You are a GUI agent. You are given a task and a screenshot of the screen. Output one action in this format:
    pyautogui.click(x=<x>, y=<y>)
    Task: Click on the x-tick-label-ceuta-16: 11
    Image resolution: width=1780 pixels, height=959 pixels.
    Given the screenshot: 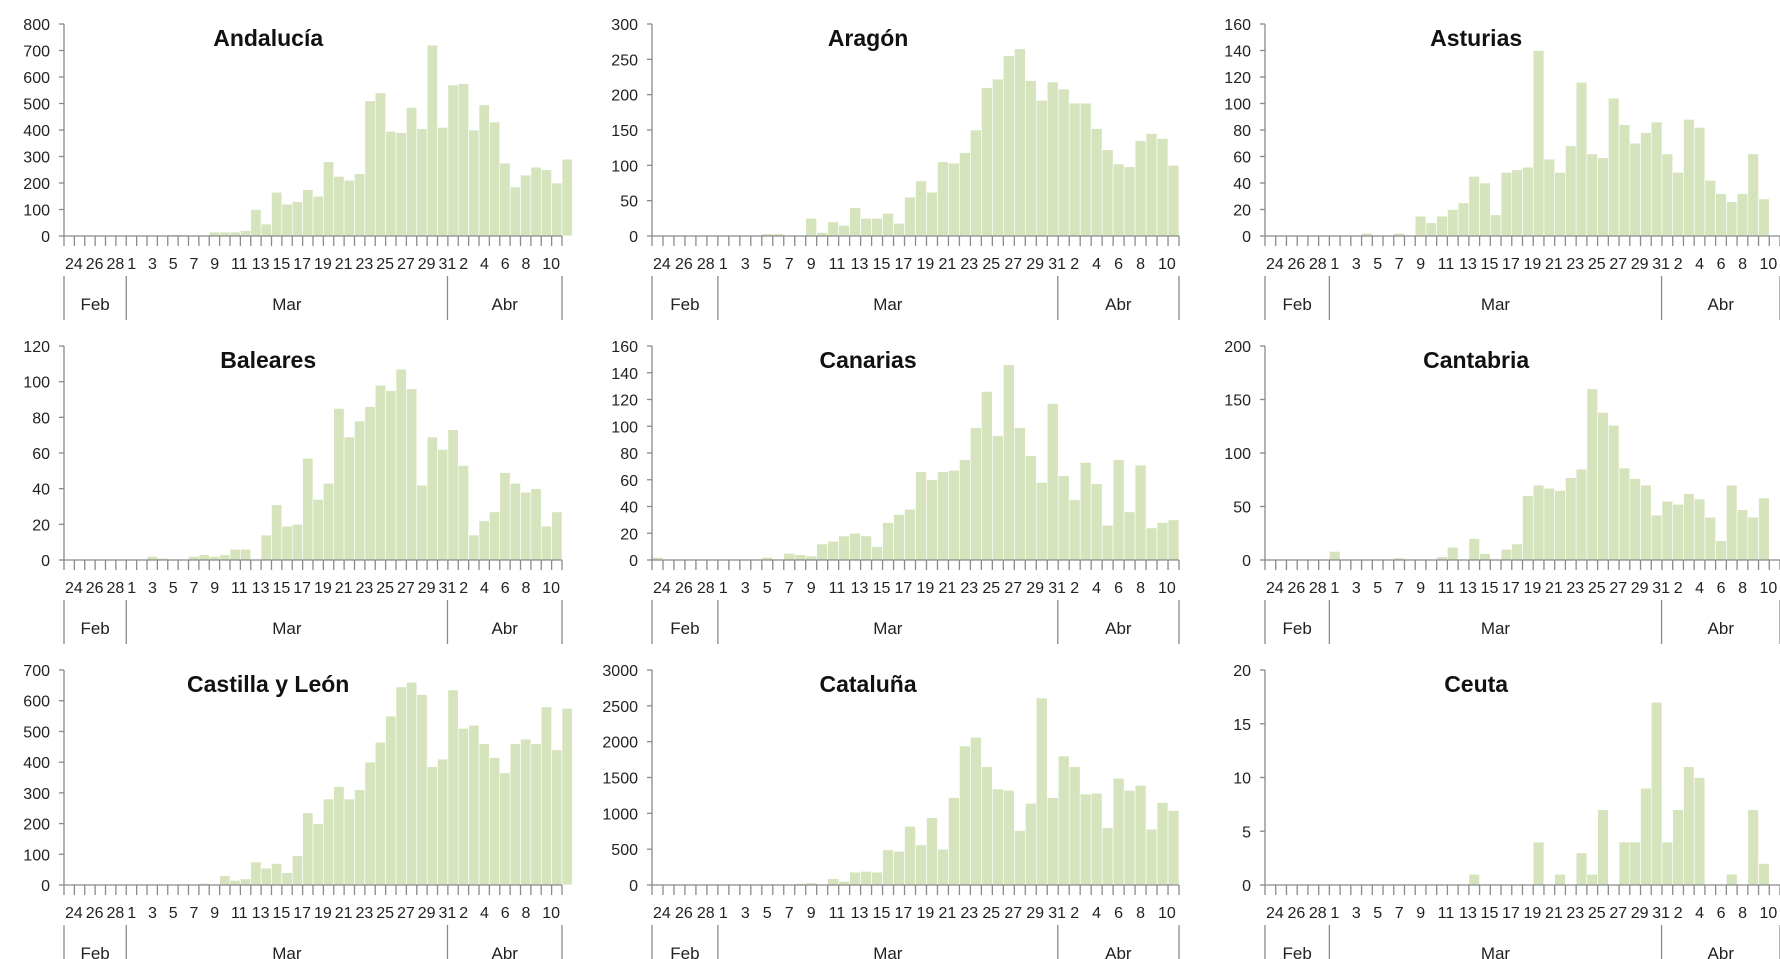 What is the action you would take?
    pyautogui.click(x=1446, y=913)
    